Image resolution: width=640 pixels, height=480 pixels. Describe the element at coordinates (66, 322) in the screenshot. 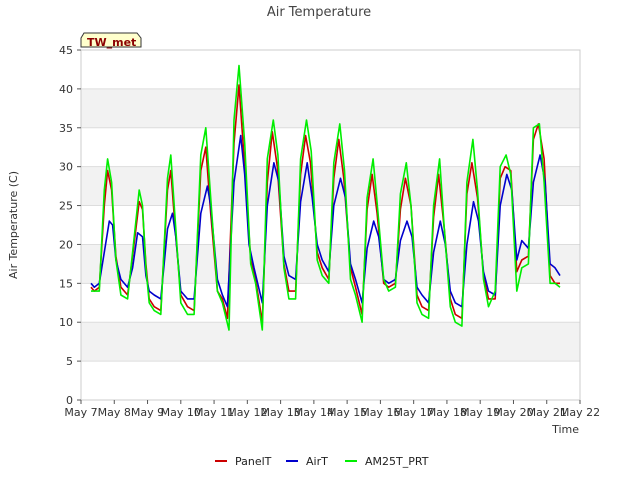

I see `y-tick-label: 10` at that location.